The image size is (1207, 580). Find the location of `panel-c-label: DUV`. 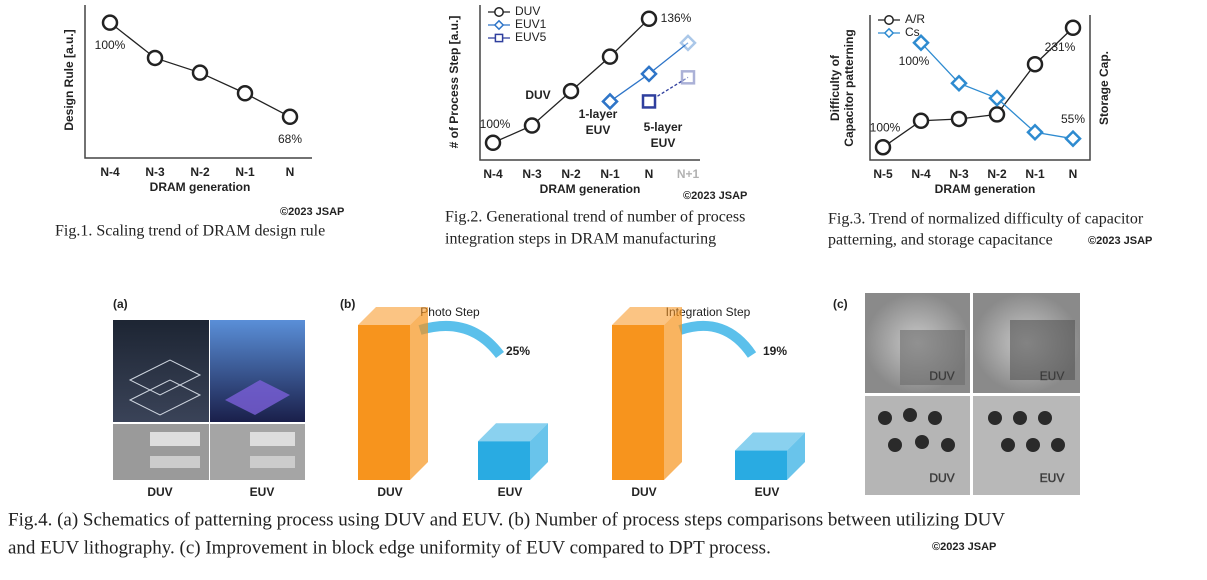

panel-c-label: DUV is located at coordinates (941, 478).